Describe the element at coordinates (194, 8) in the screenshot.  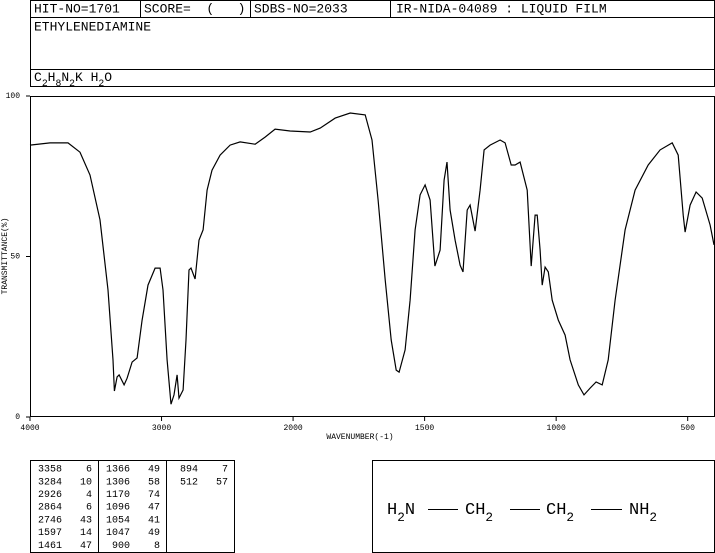
I see `score: SCORE= ( )` at that location.